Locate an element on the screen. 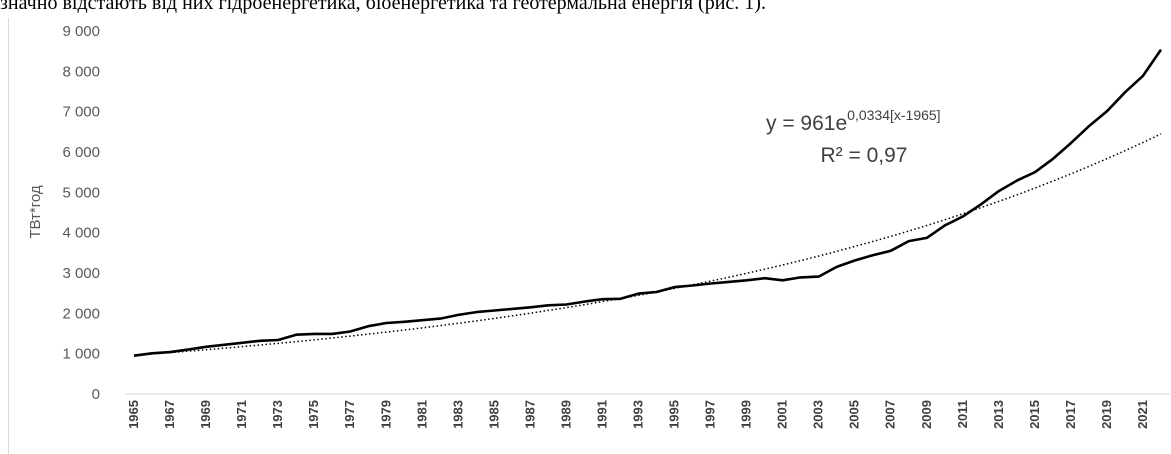 The width and height of the screenshot is (1171, 454). trend-equation: y = 961e0,0334[x-1965] is located at coordinates (853, 121).